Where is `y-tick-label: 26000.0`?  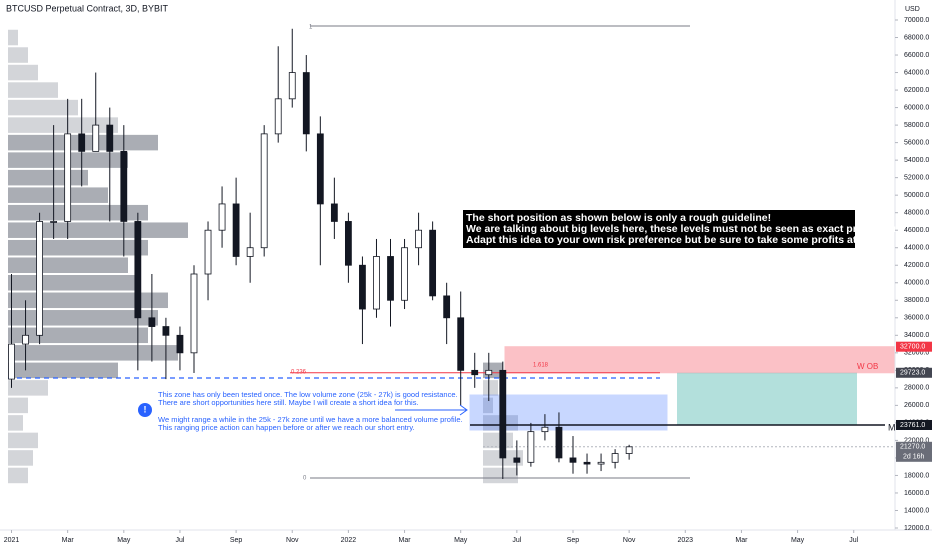 y-tick-label: 26000.0 is located at coordinates (916, 405).